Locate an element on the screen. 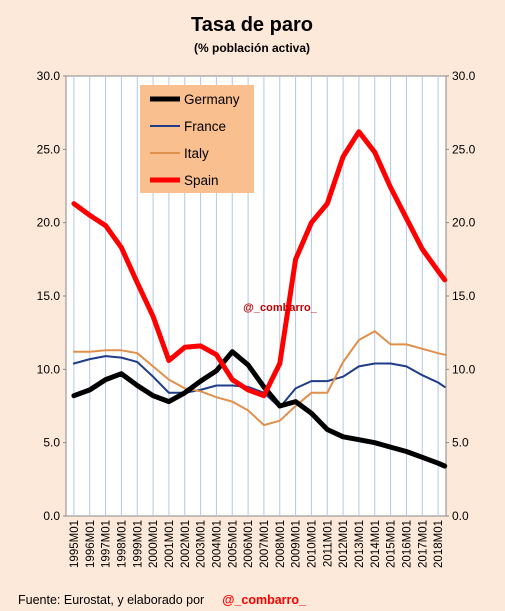 Image resolution: width=505 pixels, height=611 pixels. x-tick-label: 1998M01 is located at coordinates (122, 544).